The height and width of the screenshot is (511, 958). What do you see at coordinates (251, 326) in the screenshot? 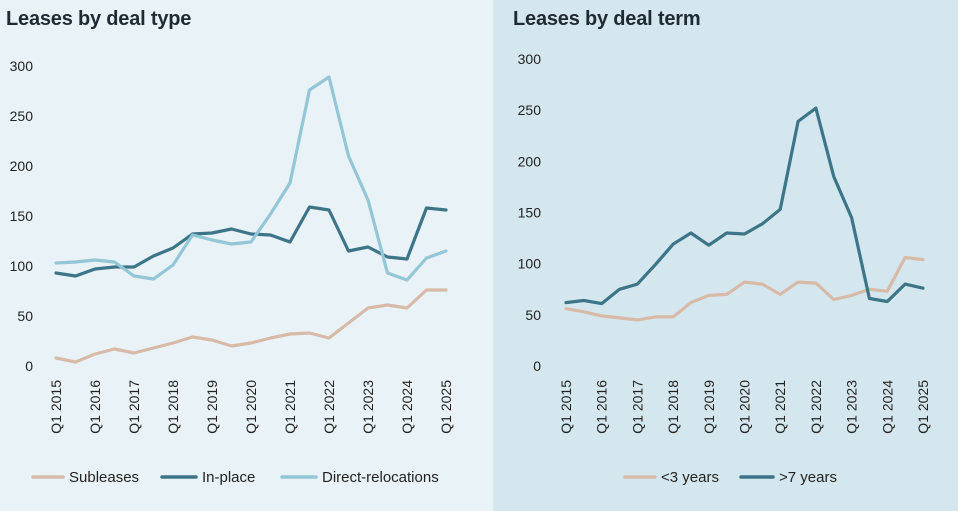
I see `series-line-subleases` at bounding box center [251, 326].